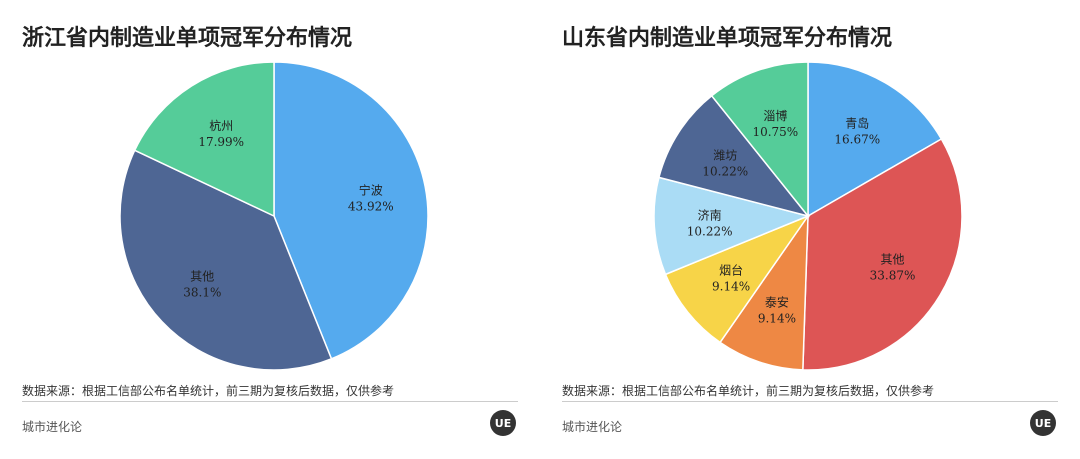  Describe the element at coordinates (187, 38) in the screenshot. I see `chart-title: 浙江省内制造业单项冠军分布情况` at that location.